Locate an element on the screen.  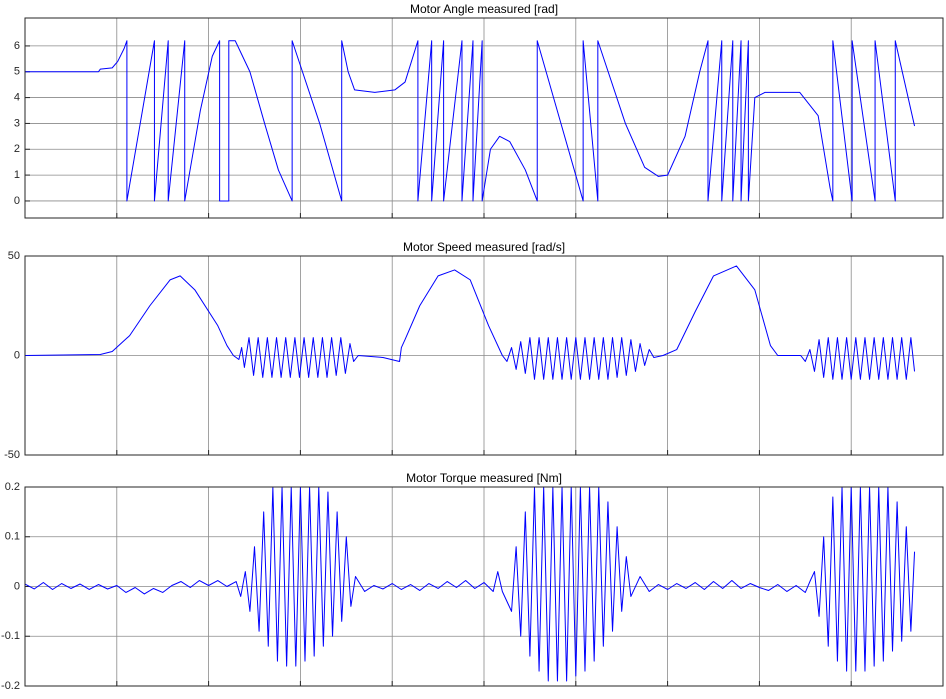
subplot-title: Motor Speed measured [rad/s] is located at coordinates (484, 247).